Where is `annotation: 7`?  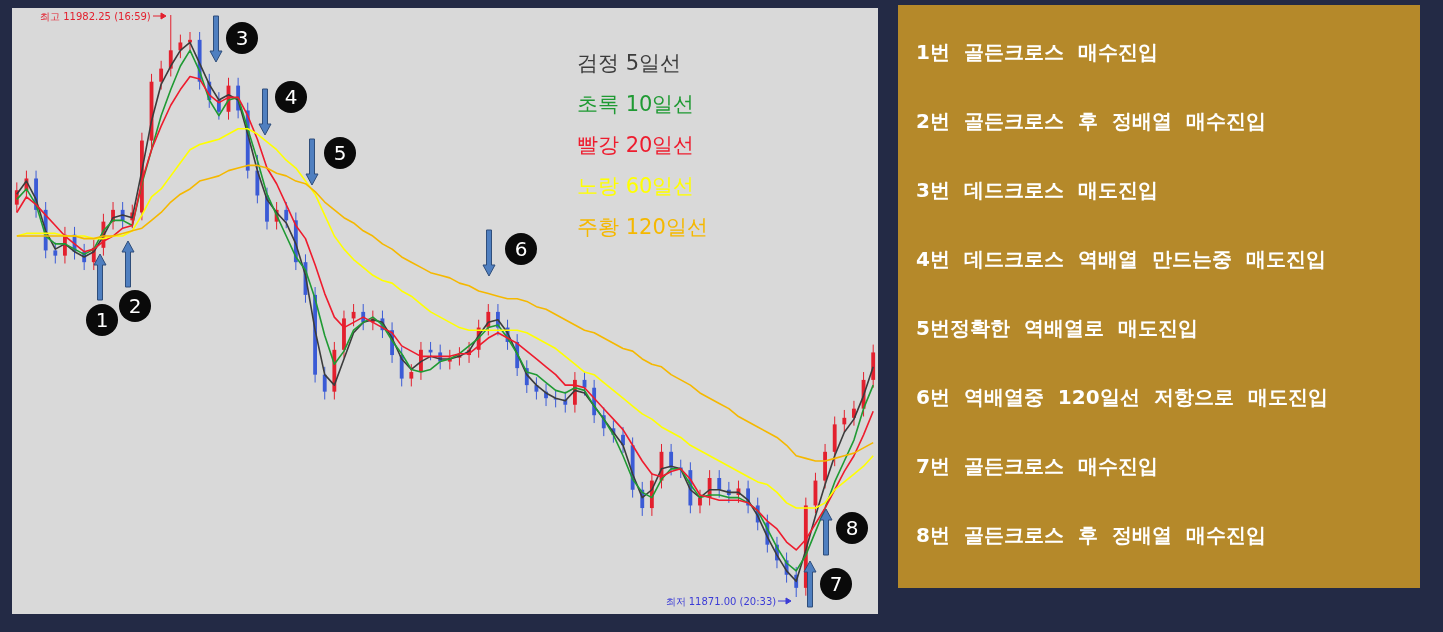 annotation: 7 is located at coordinates (836, 584).